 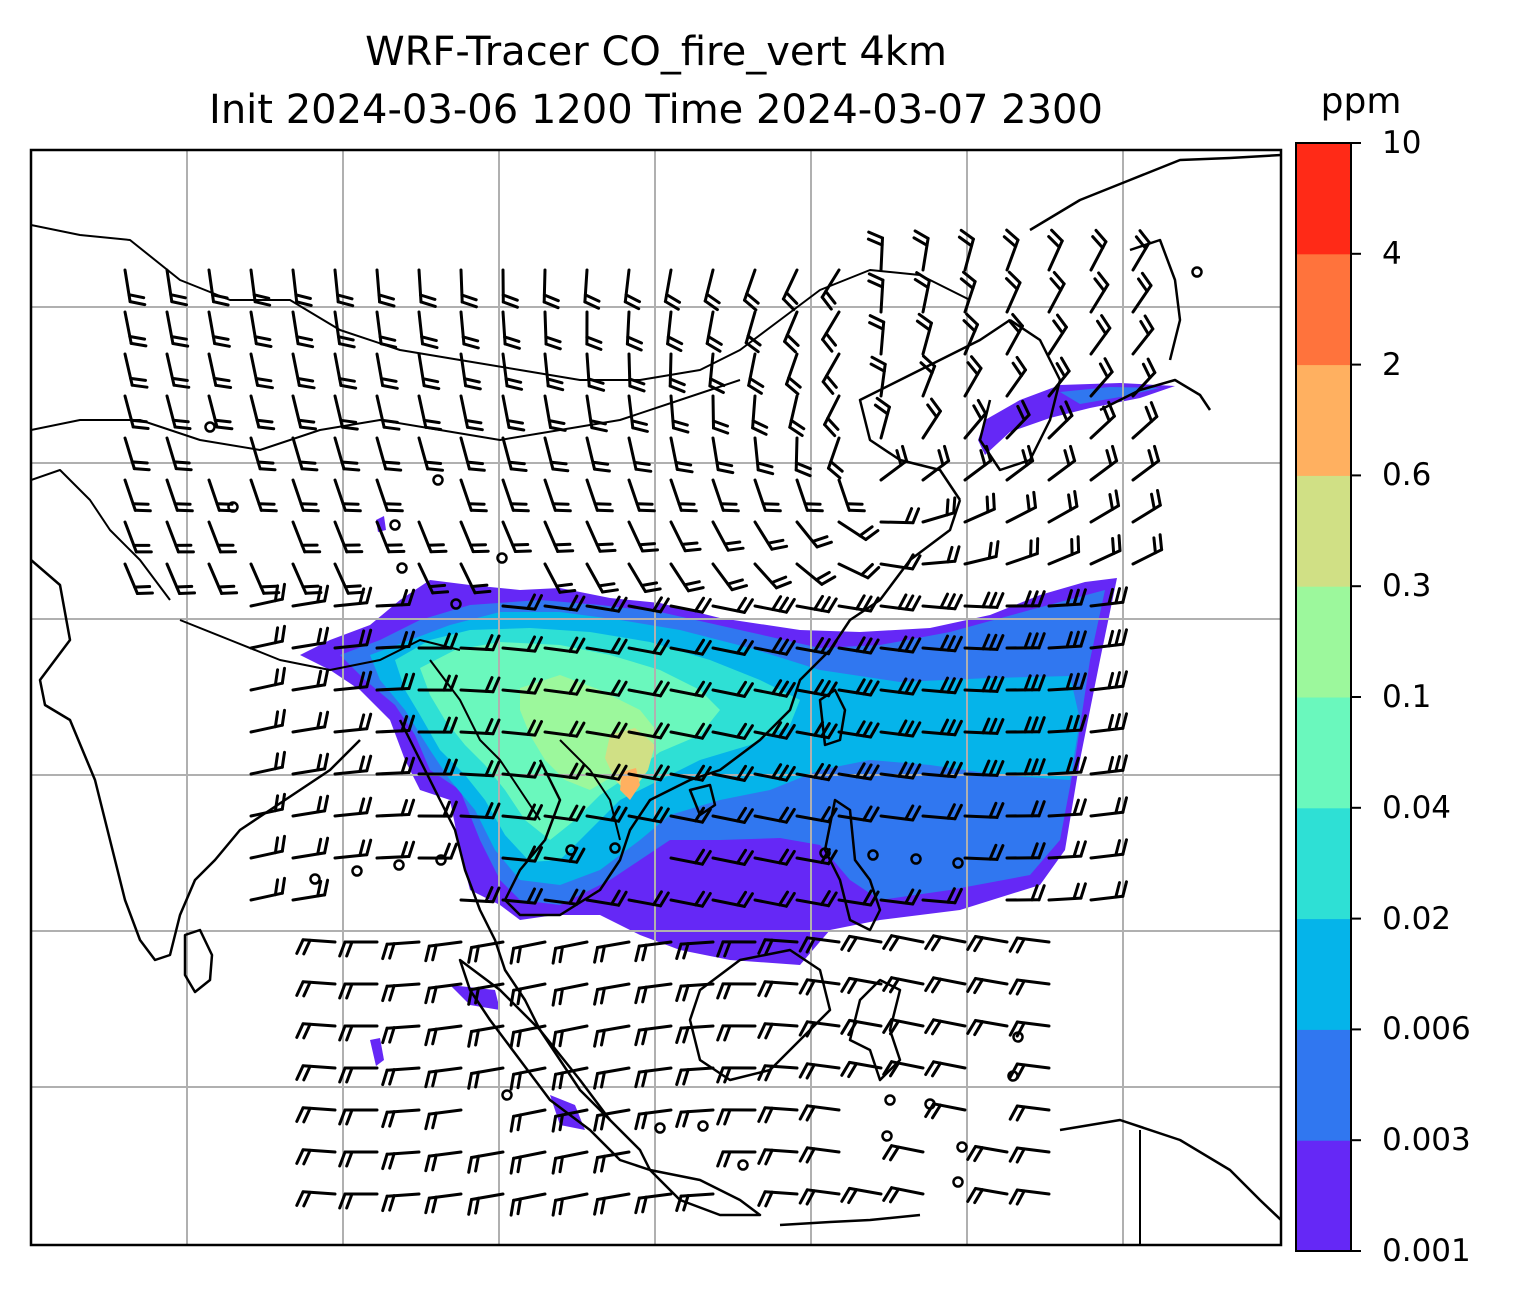 What do you see at coordinates (852, 865) in the screenshot?
I see `philippines` at bounding box center [852, 865].